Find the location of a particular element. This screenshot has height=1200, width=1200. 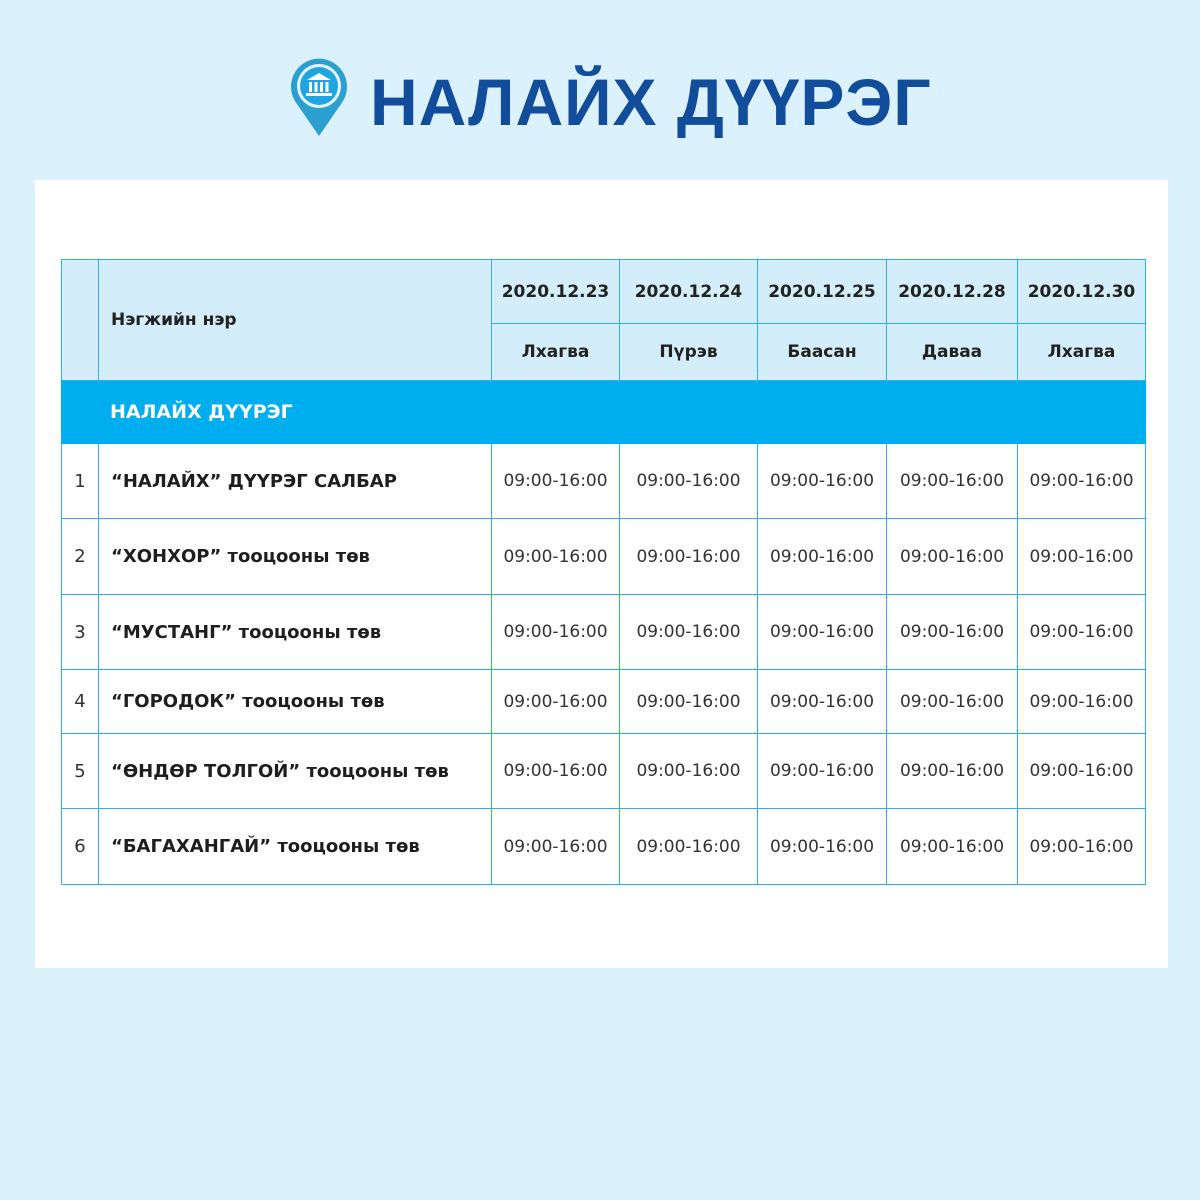

weekday-header: Баасан is located at coordinates (822, 352).